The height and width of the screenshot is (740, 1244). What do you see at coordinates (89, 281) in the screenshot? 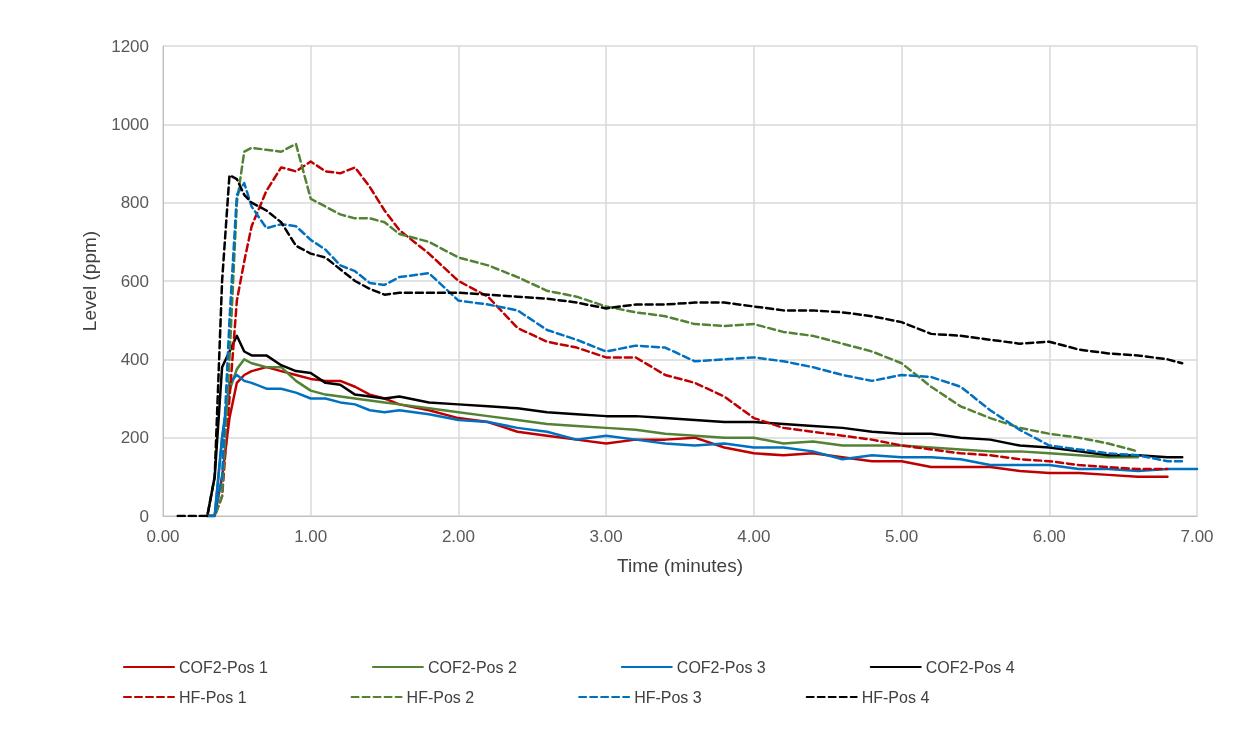
I see `y-axis-title: Level (ppm)` at bounding box center [89, 281].